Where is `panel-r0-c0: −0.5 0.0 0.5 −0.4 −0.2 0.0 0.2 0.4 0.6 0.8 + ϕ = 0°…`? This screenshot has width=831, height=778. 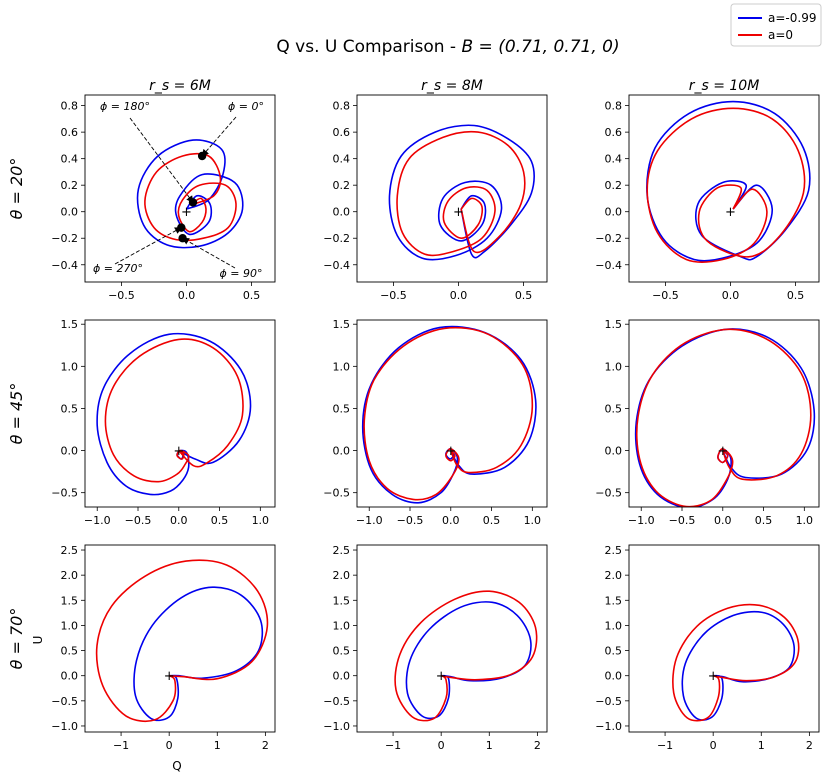
panel-r0-c0: −0.5 0.0 0.5 −0.4 −0.2 0.0 0.2 0.4 0.6 0.8 + ϕ = 0°… is located at coordinates (163, 198).